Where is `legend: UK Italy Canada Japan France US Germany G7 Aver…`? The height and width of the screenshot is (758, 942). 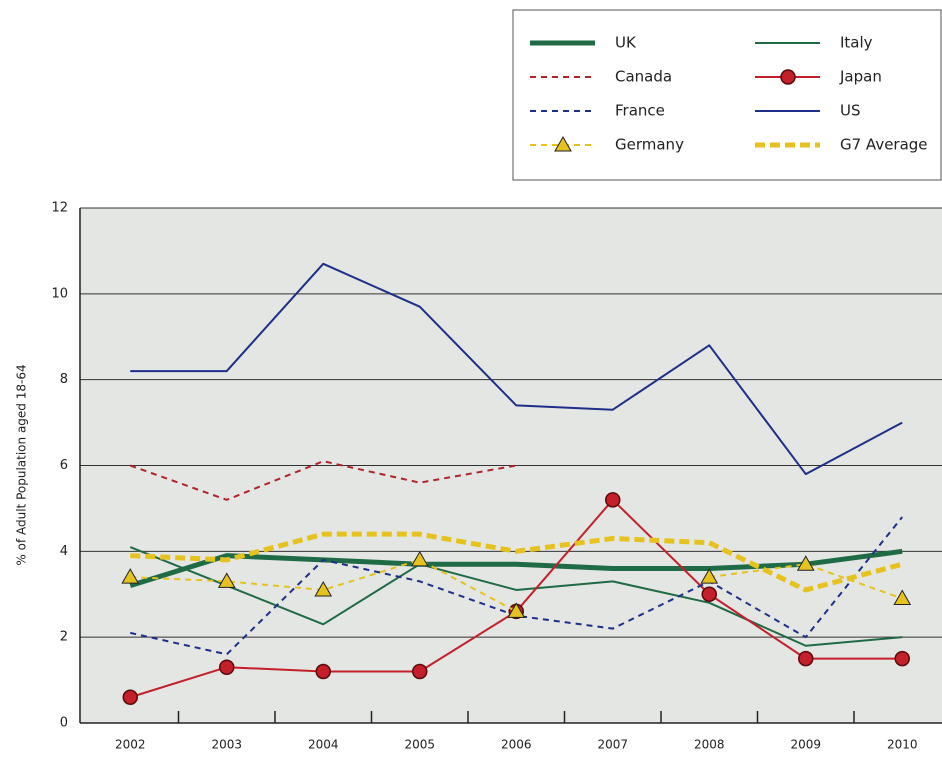 legend: UK Italy Canada Japan France US Germany G7 Aver… is located at coordinates (729, 94).